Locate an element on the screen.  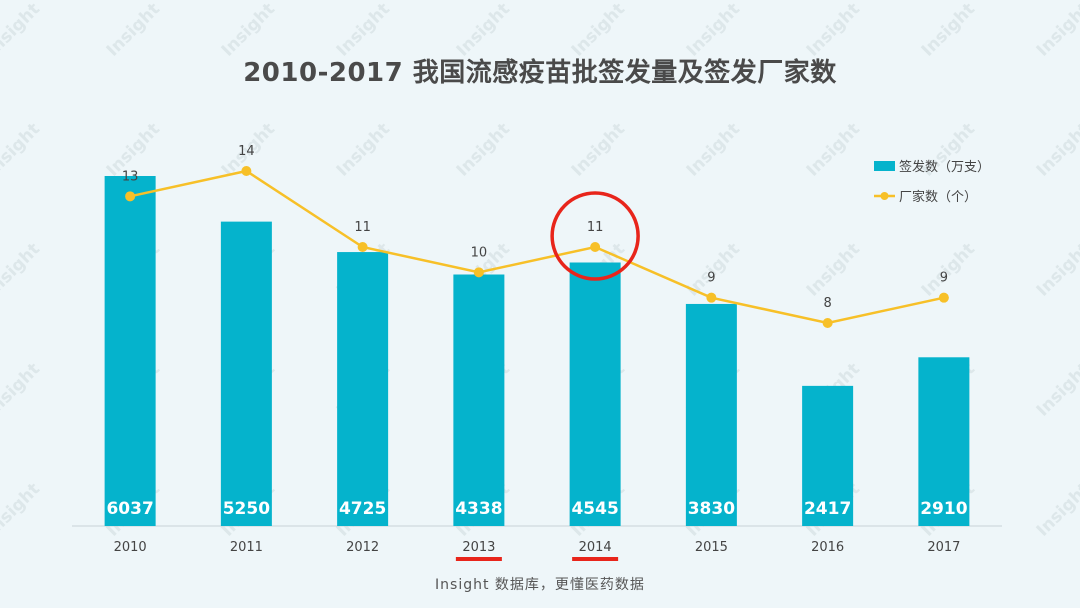
bar-2016 is located at coordinates (828, 455).